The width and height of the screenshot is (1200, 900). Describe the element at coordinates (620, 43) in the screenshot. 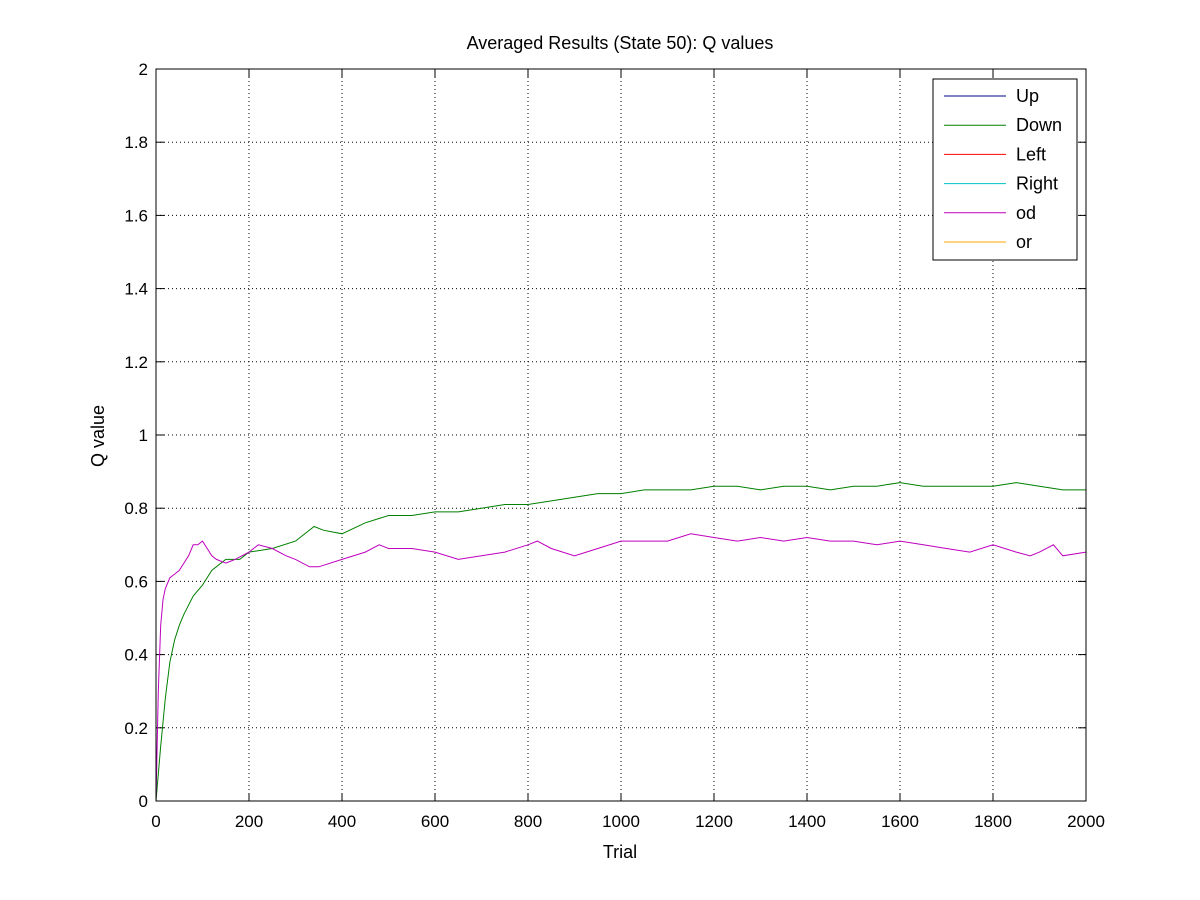

I see `chart-title: Averaged Results (State 50): Q values` at that location.